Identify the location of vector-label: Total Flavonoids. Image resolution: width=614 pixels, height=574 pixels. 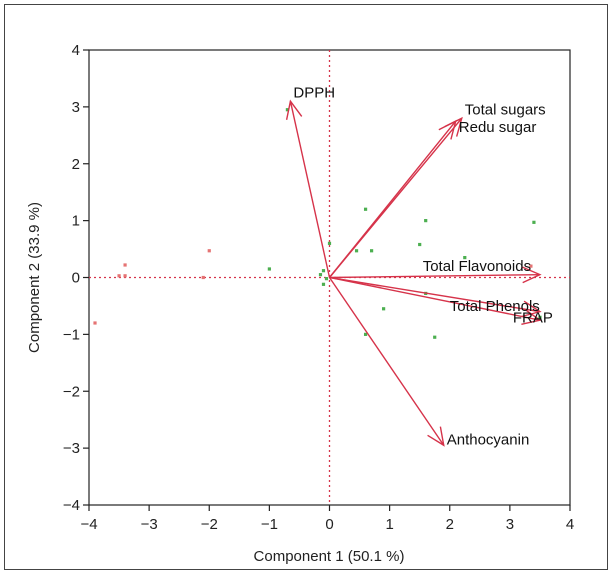
(477, 266).